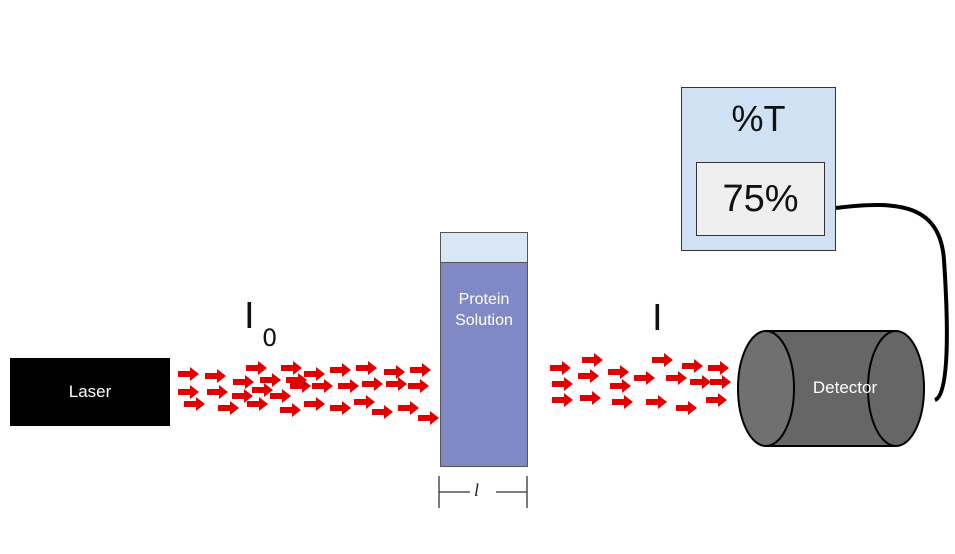 The height and width of the screenshot is (554, 955). I want to click on meter-readout: 75%, so click(760, 199).